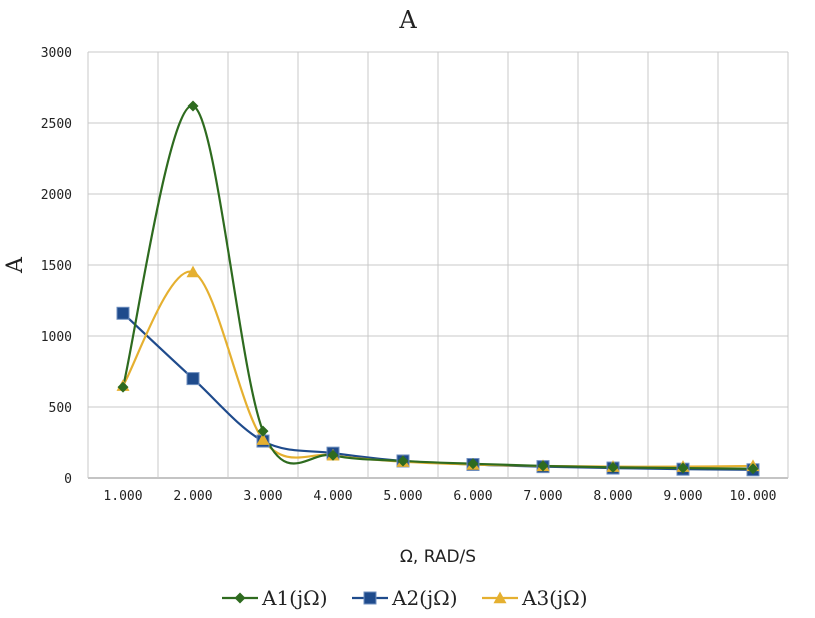 The image size is (815, 618). Describe the element at coordinates (56, 124) in the screenshot. I see `y-tick-label: 2500` at that location.